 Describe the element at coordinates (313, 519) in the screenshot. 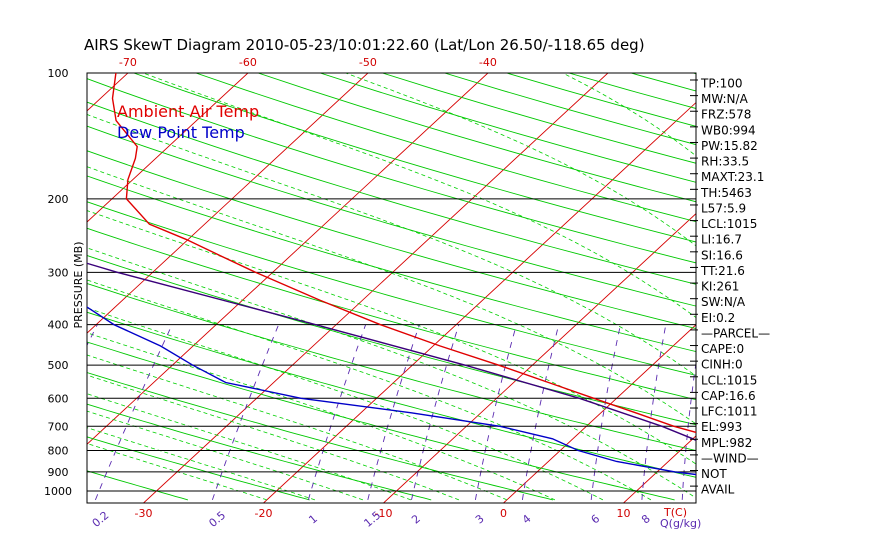

I see `mixing-ratio-label: 1` at that location.